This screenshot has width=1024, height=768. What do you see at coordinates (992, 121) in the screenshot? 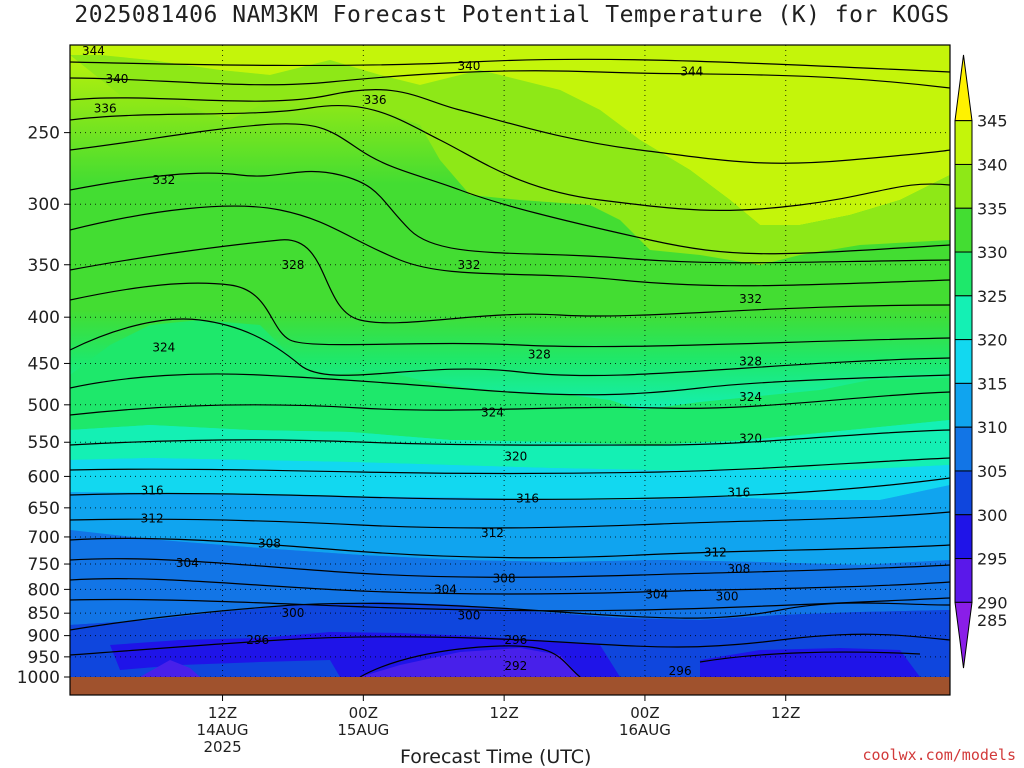
I see `colorbar-label: 345` at bounding box center [992, 121].